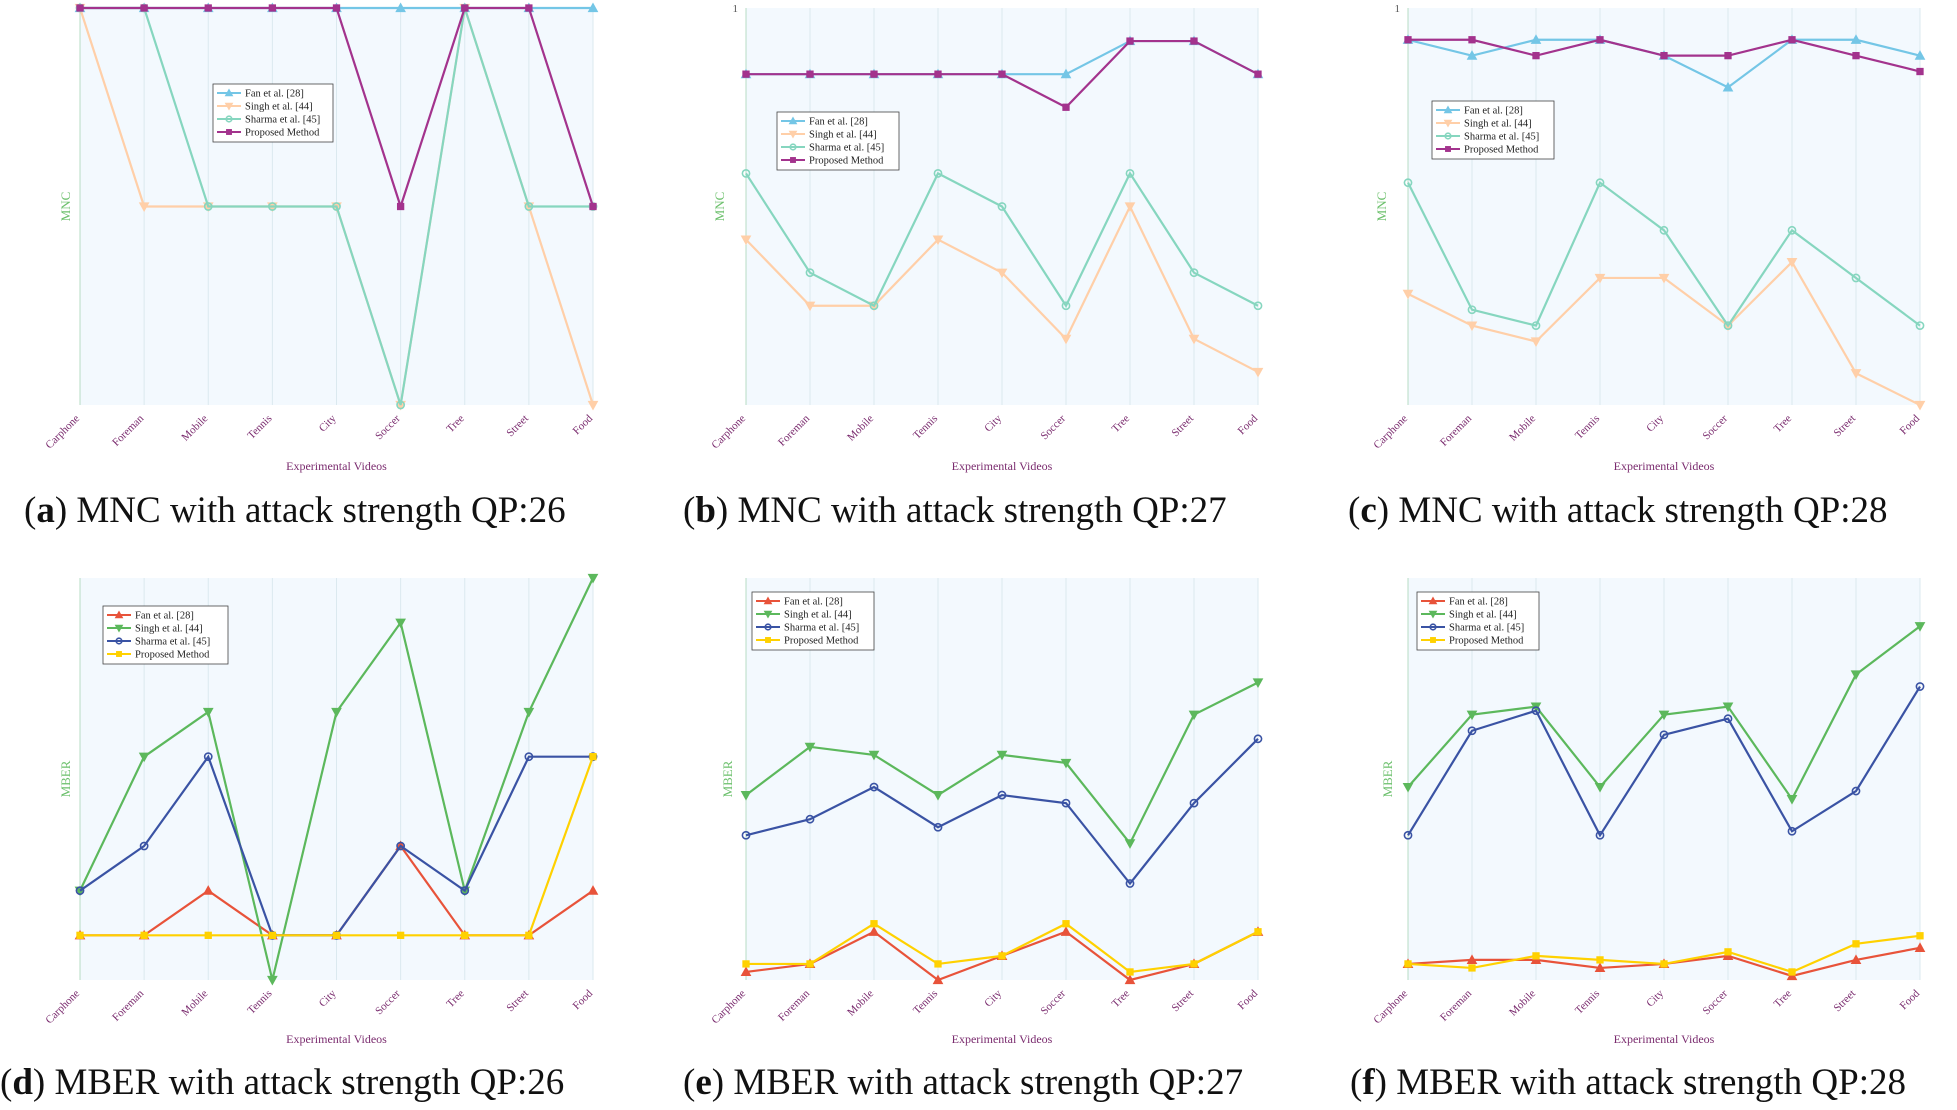 This screenshot has width=1957, height=1110. I want to click on series-singh-et-al-44-, so click(336, 779).